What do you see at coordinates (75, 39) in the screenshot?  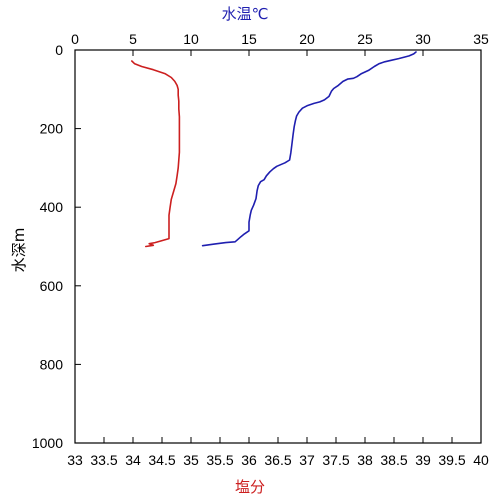 I see `x-top-tick-label: 0` at bounding box center [75, 39].